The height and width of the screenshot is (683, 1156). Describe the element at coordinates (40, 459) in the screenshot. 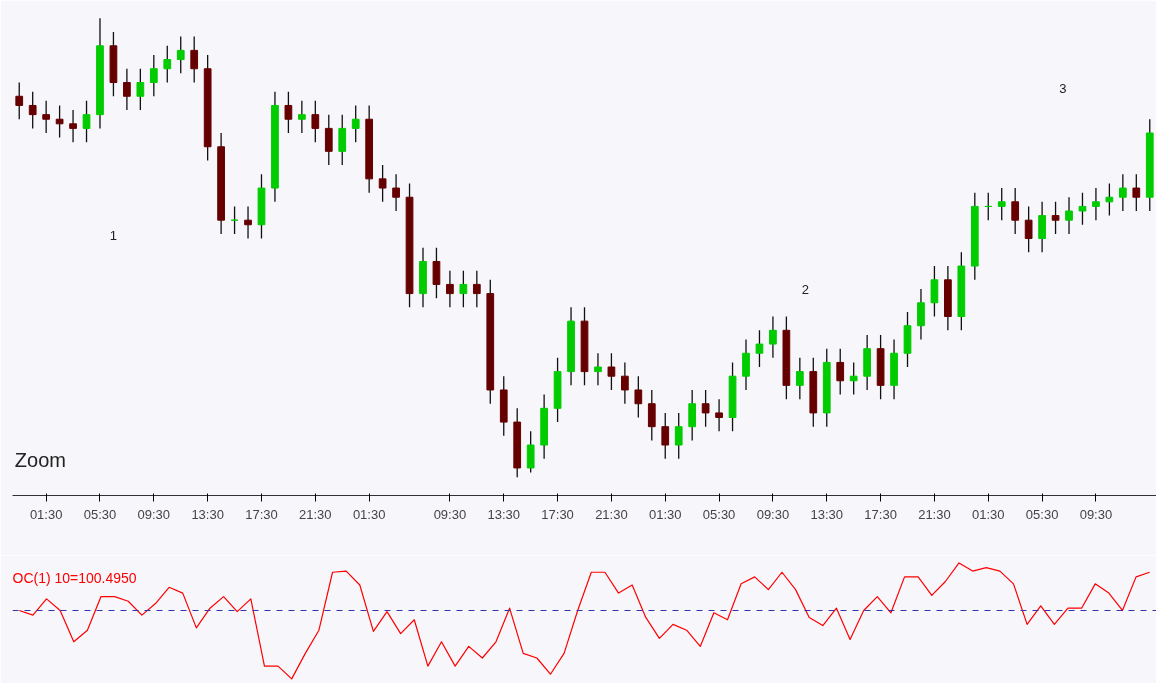

I see `annotation: Zoom` at that location.